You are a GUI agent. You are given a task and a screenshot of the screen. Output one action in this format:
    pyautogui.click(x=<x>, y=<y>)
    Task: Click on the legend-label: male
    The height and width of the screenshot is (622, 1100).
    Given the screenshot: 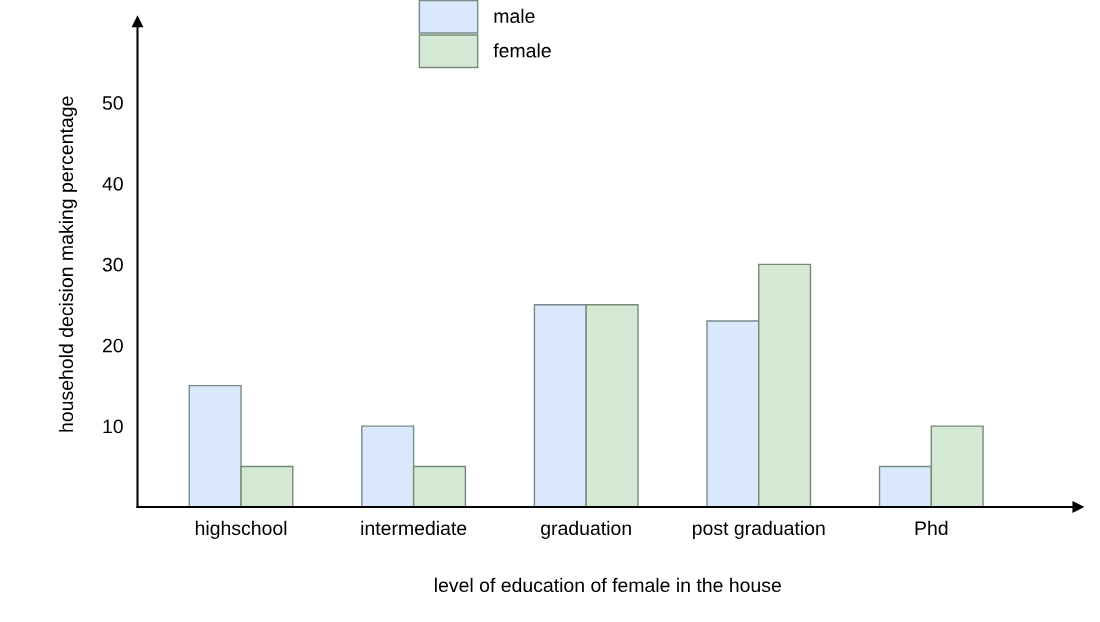 What is the action you would take?
    pyautogui.click(x=514, y=16)
    